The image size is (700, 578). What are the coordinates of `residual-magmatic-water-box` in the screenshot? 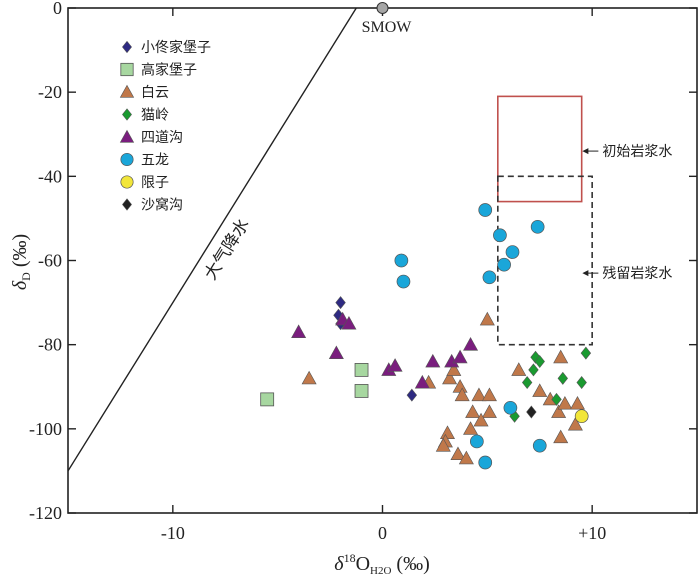 It's located at (545, 260).